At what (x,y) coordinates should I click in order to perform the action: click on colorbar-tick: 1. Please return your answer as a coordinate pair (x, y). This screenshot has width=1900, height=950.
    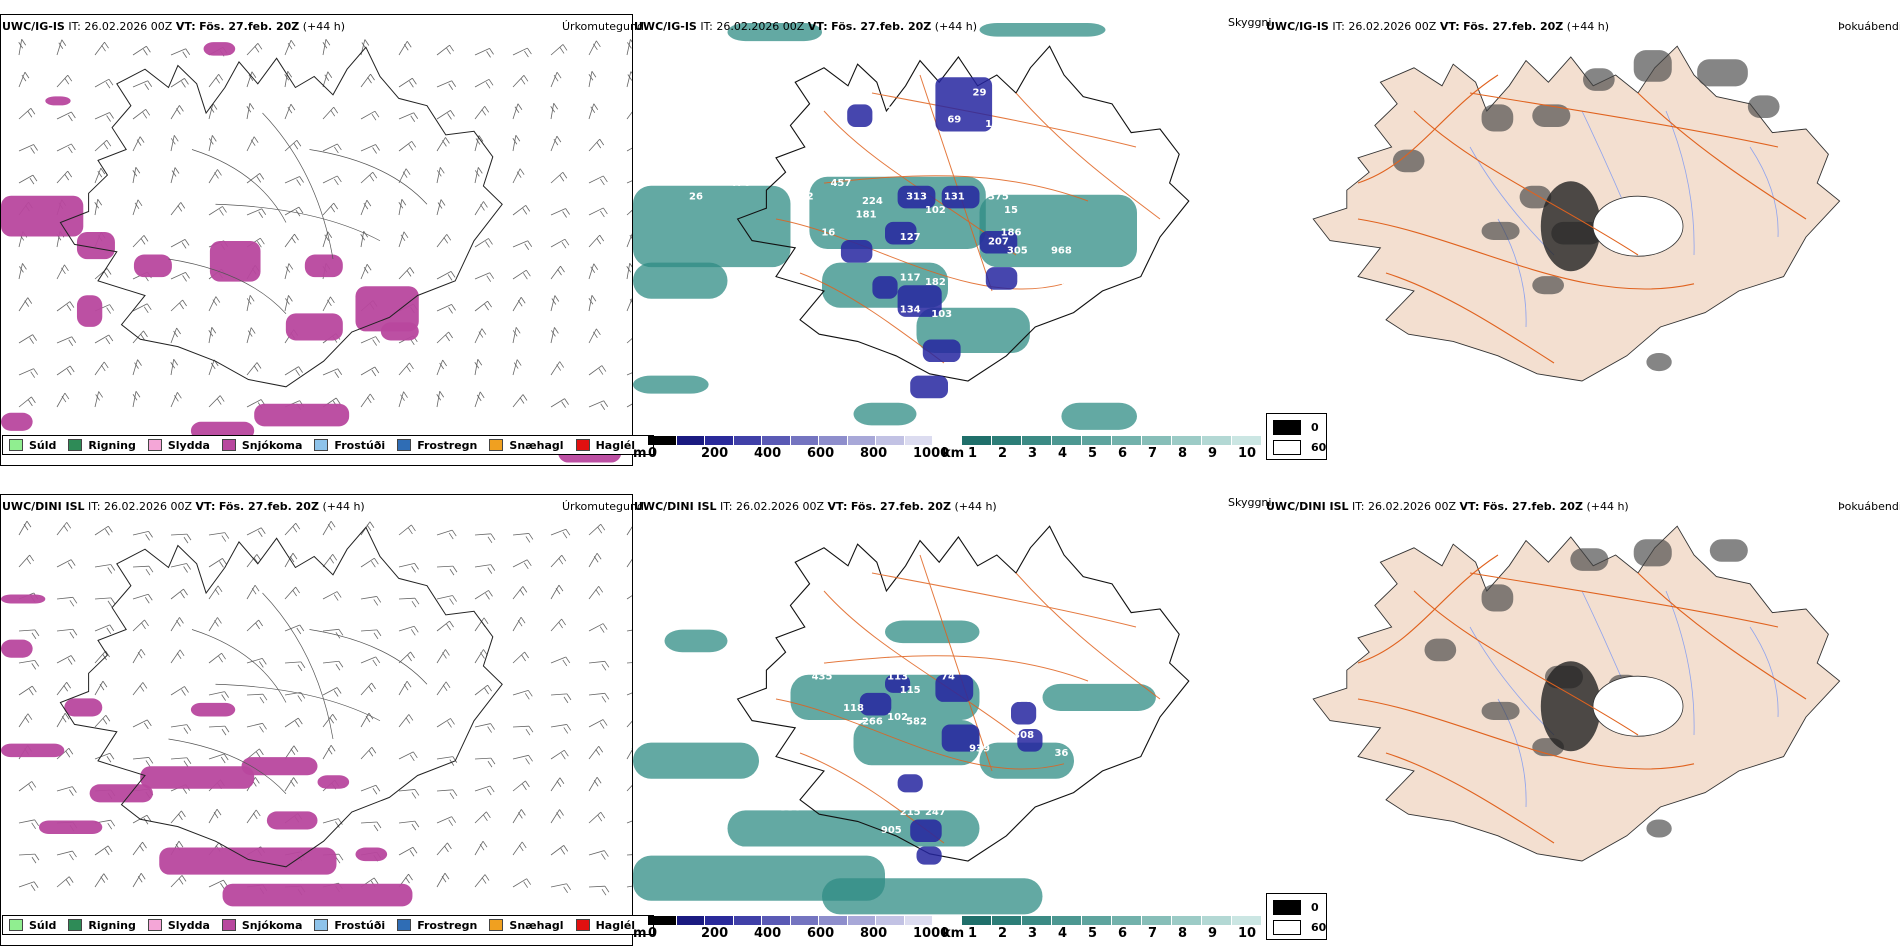
    Looking at the image, I should click on (973, 933).